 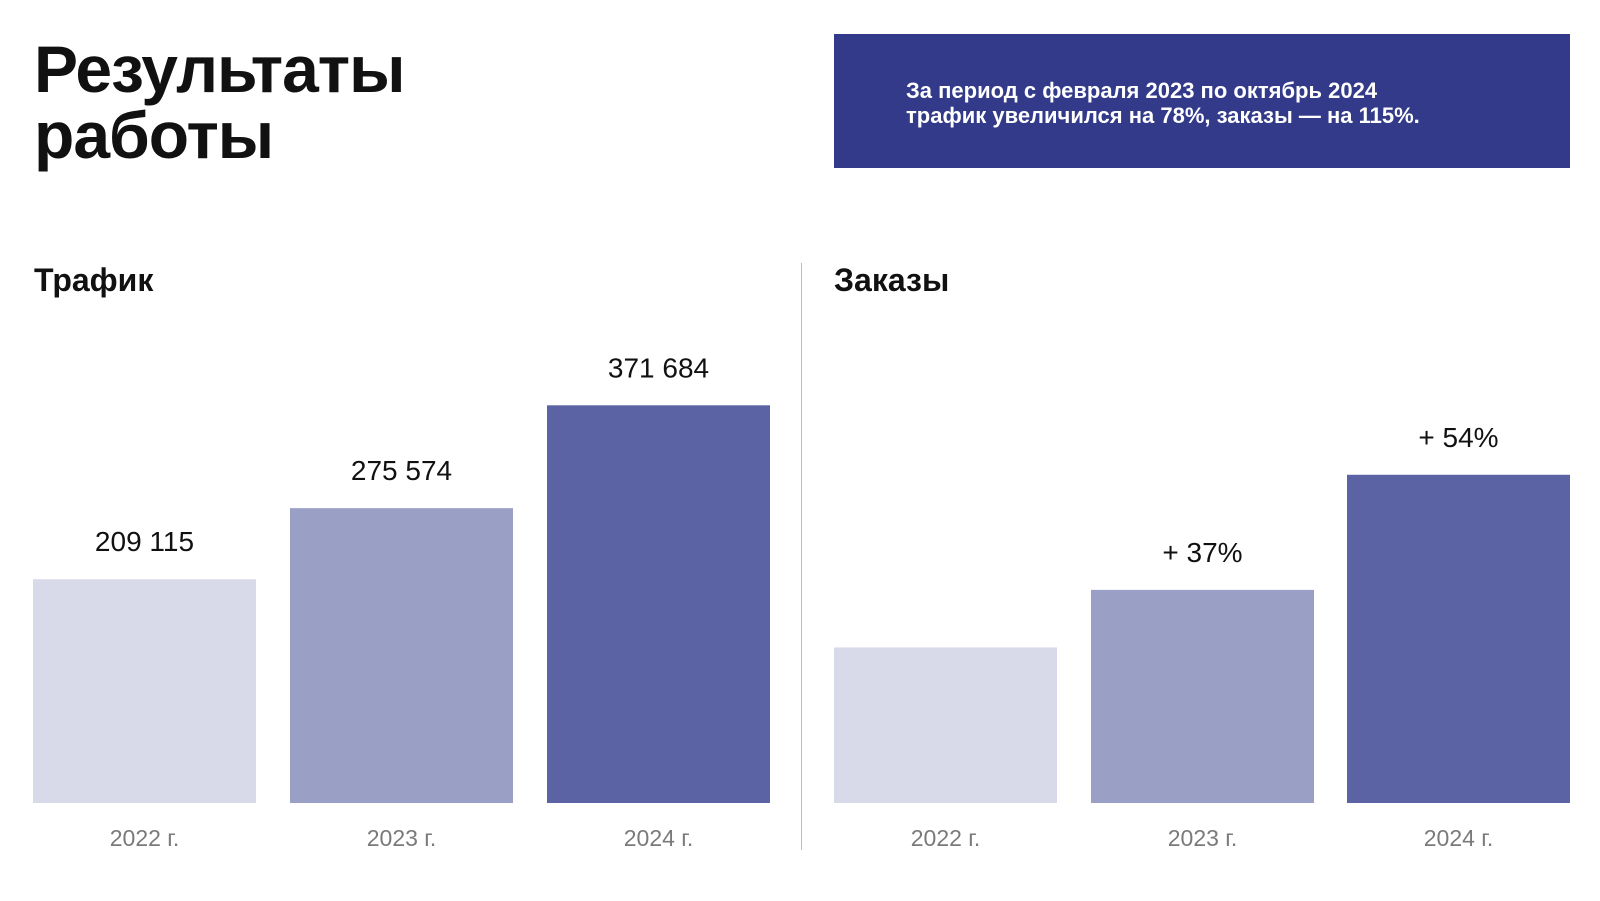 I want to click on orders-value-label-3: + 54%, so click(x=1458, y=437).